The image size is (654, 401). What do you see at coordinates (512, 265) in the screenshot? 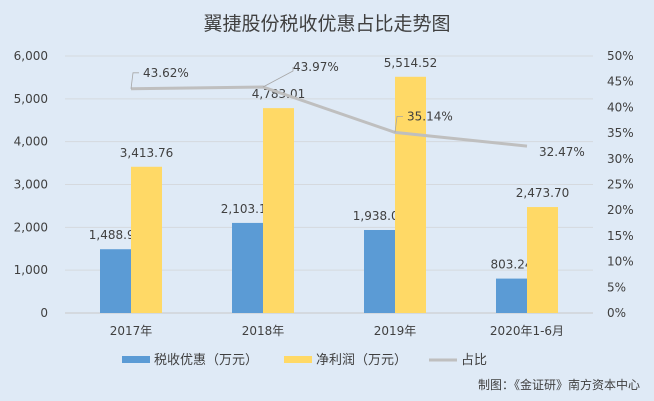
I see `data-label: 803.24` at bounding box center [512, 265].